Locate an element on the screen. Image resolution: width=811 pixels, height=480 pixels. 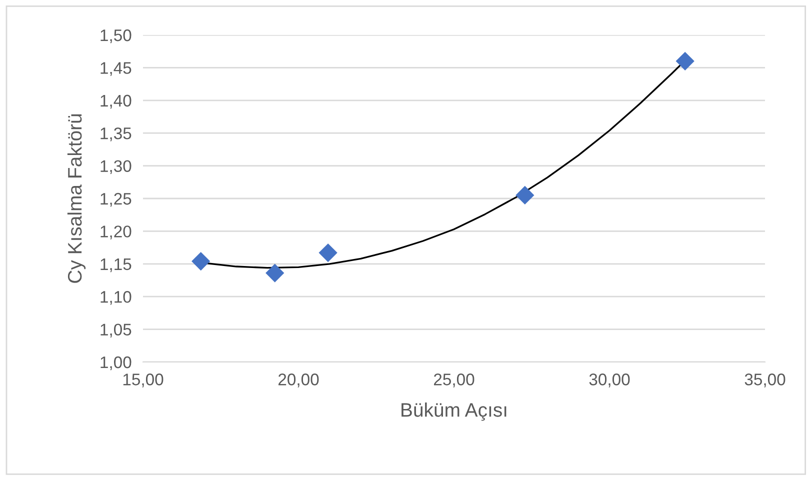
y-tick-label: 1,45 is located at coordinates (116, 69).